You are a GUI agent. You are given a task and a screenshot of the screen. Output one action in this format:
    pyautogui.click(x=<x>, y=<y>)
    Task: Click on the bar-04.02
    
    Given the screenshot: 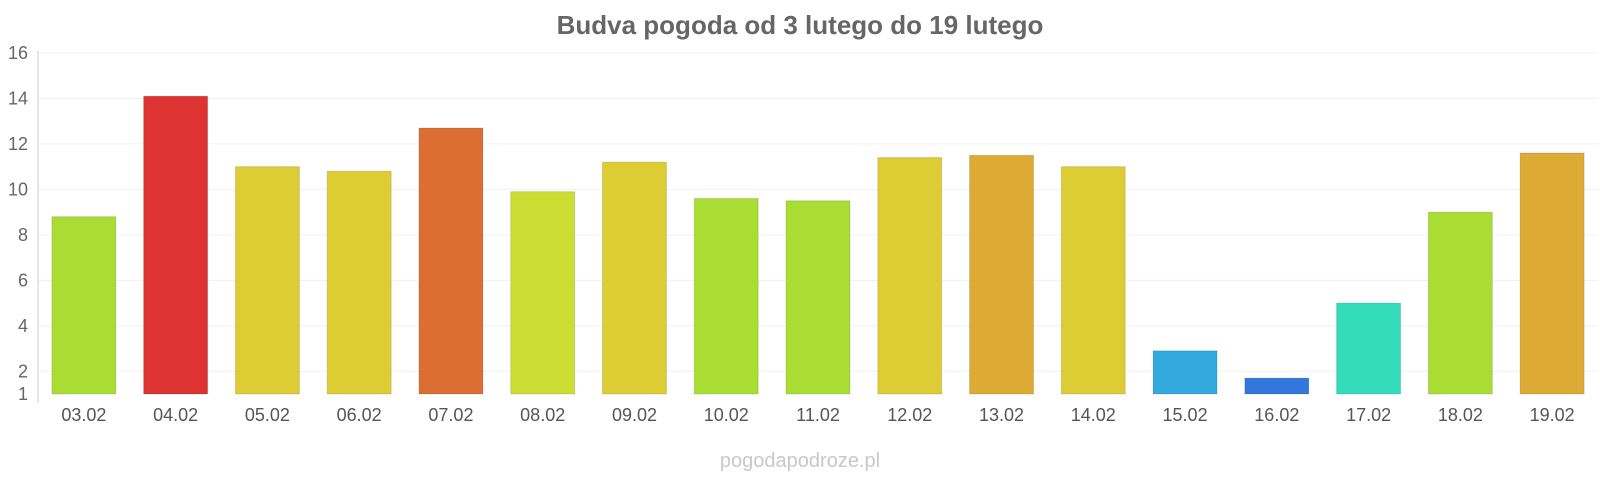 What is the action you would take?
    pyautogui.click(x=176, y=245)
    